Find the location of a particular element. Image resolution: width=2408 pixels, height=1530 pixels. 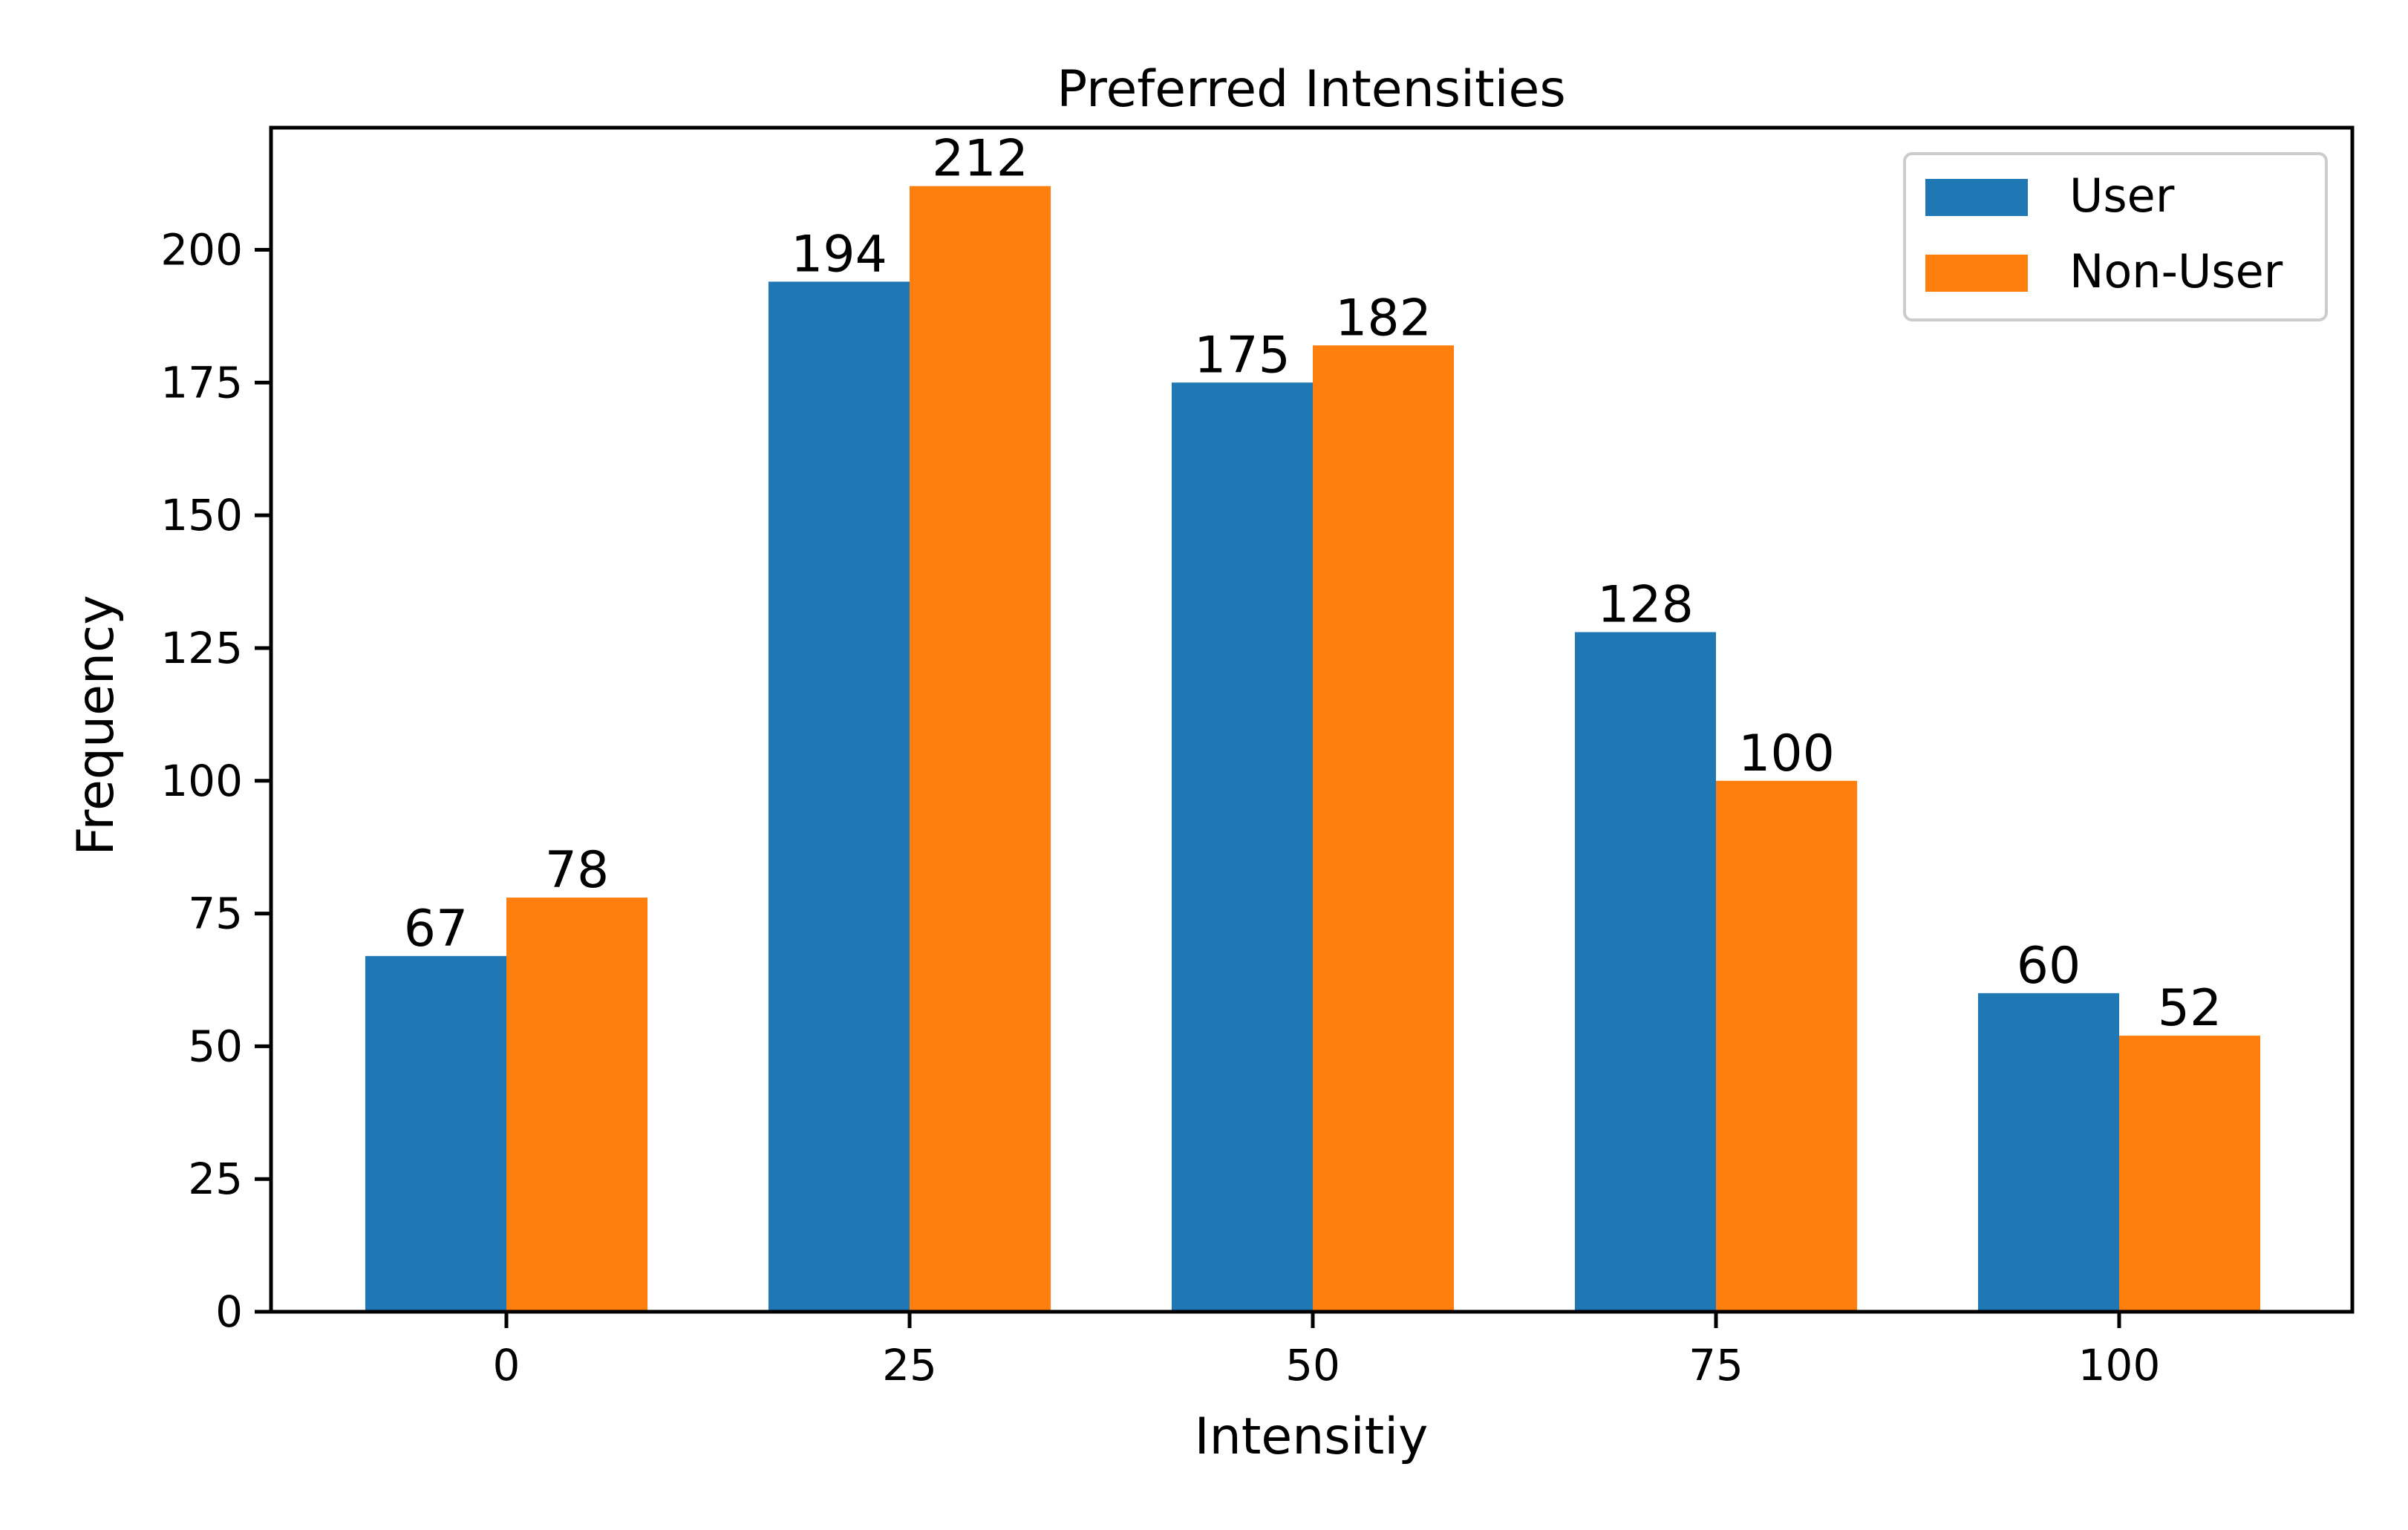

x-tick-label: 0 is located at coordinates (507, 1365).